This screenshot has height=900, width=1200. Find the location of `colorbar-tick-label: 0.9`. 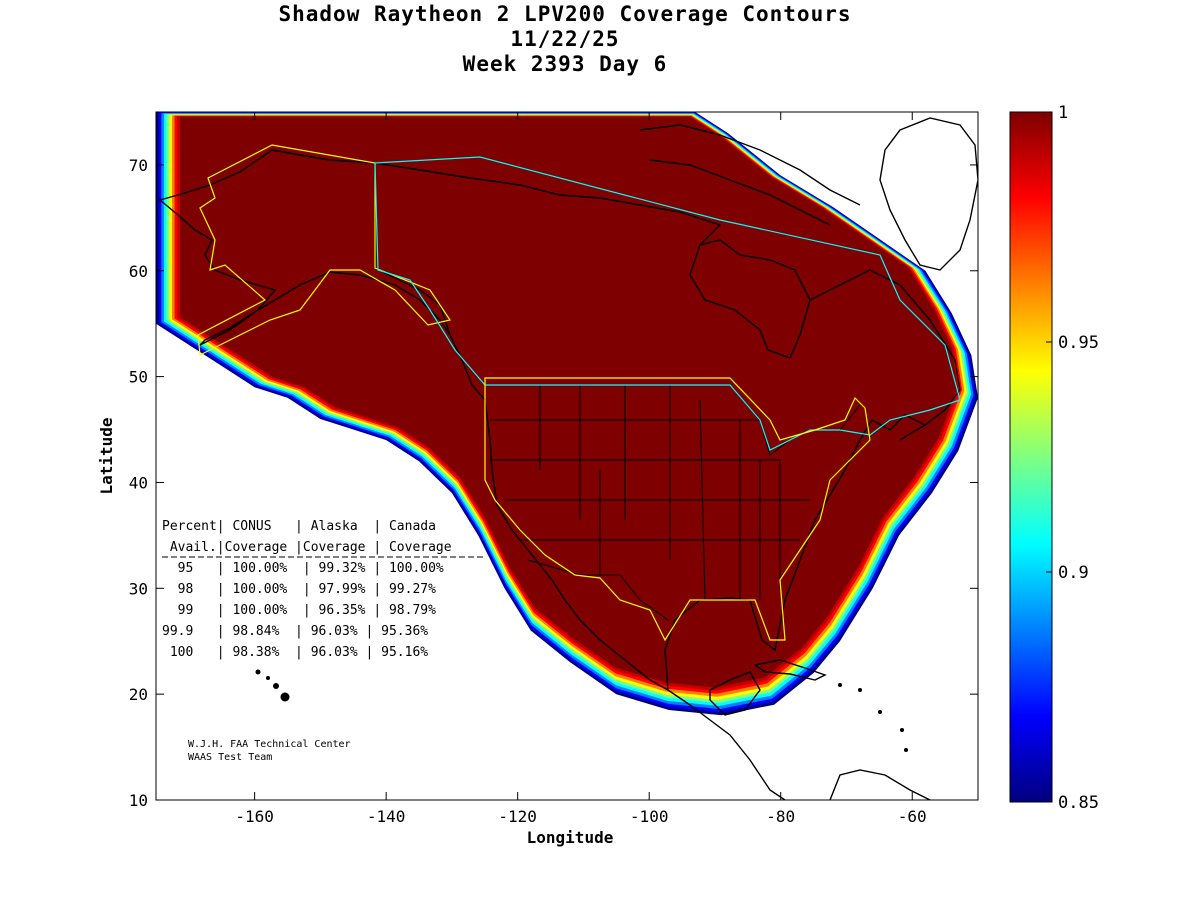

colorbar-tick-label: 0.9 is located at coordinates (1073, 573).